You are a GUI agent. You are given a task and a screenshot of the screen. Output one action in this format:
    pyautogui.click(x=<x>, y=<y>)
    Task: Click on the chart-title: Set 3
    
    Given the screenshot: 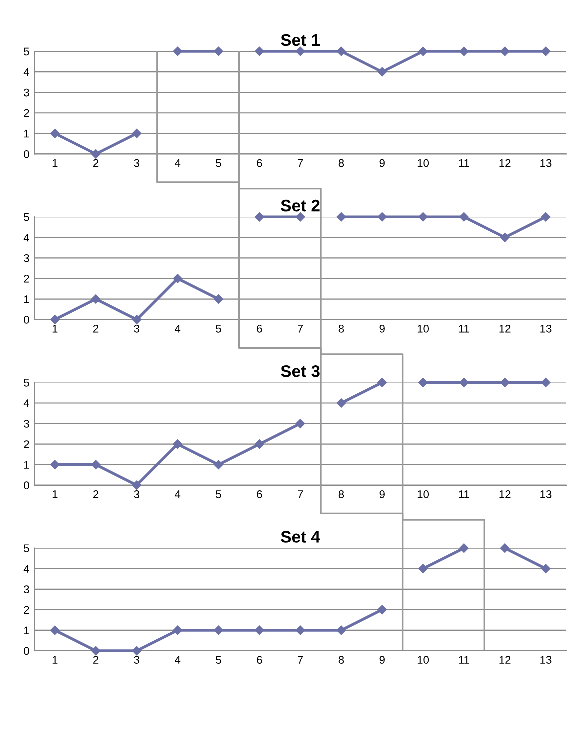 What is the action you would take?
    pyautogui.click(x=300, y=372)
    